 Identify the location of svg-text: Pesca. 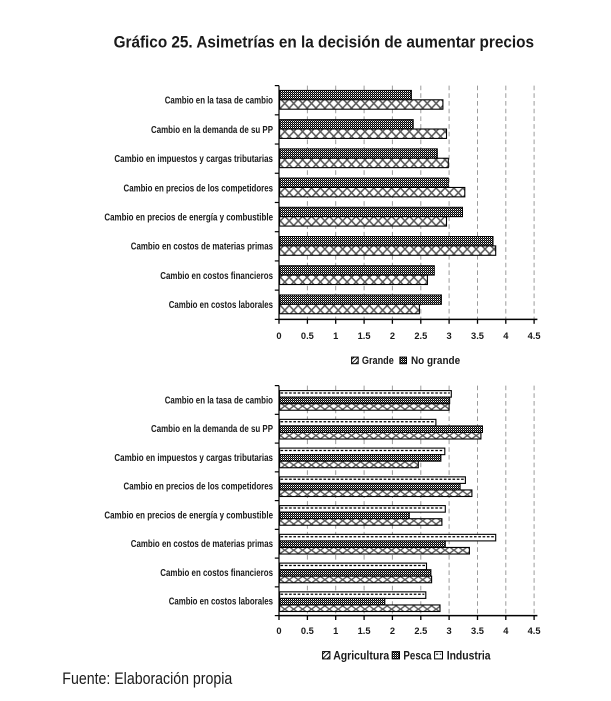
(417, 656).